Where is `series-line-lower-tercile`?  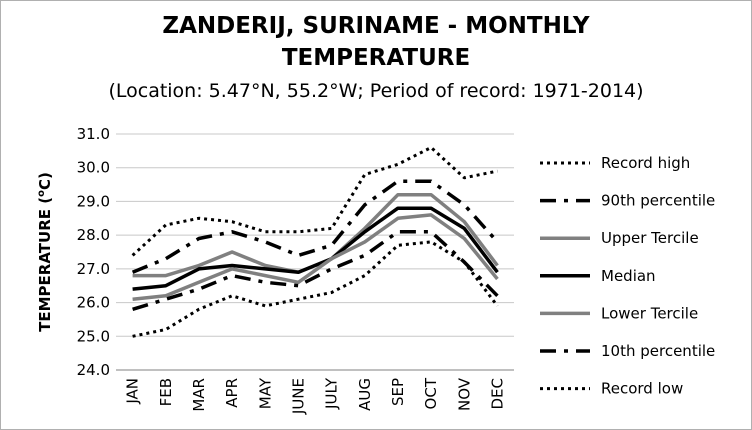 series-line-lower-tercile is located at coordinates (315, 257).